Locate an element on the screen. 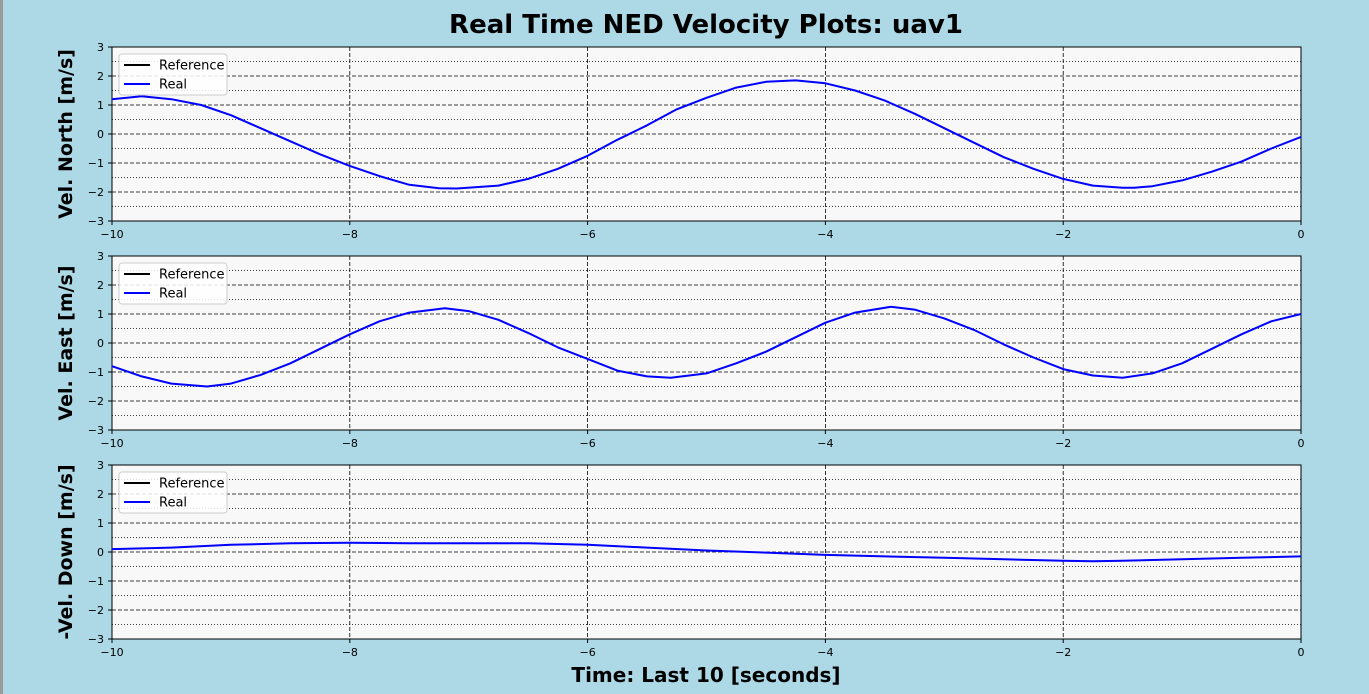 This screenshot has width=1369, height=694. x-axis-label: Time: Last 10 [seconds] is located at coordinates (705, 675).